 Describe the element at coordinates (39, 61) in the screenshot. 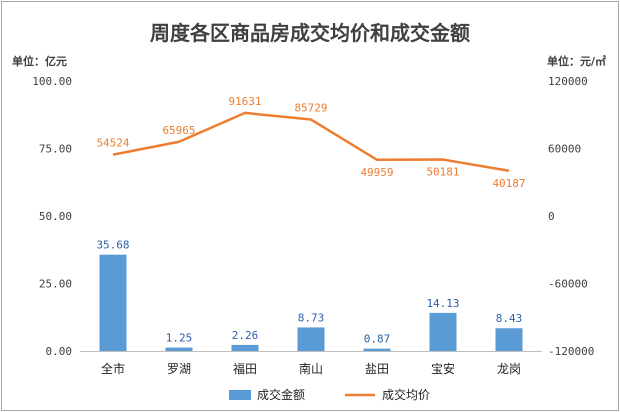

I see `left-axis-unit: 单位：亿元` at that location.